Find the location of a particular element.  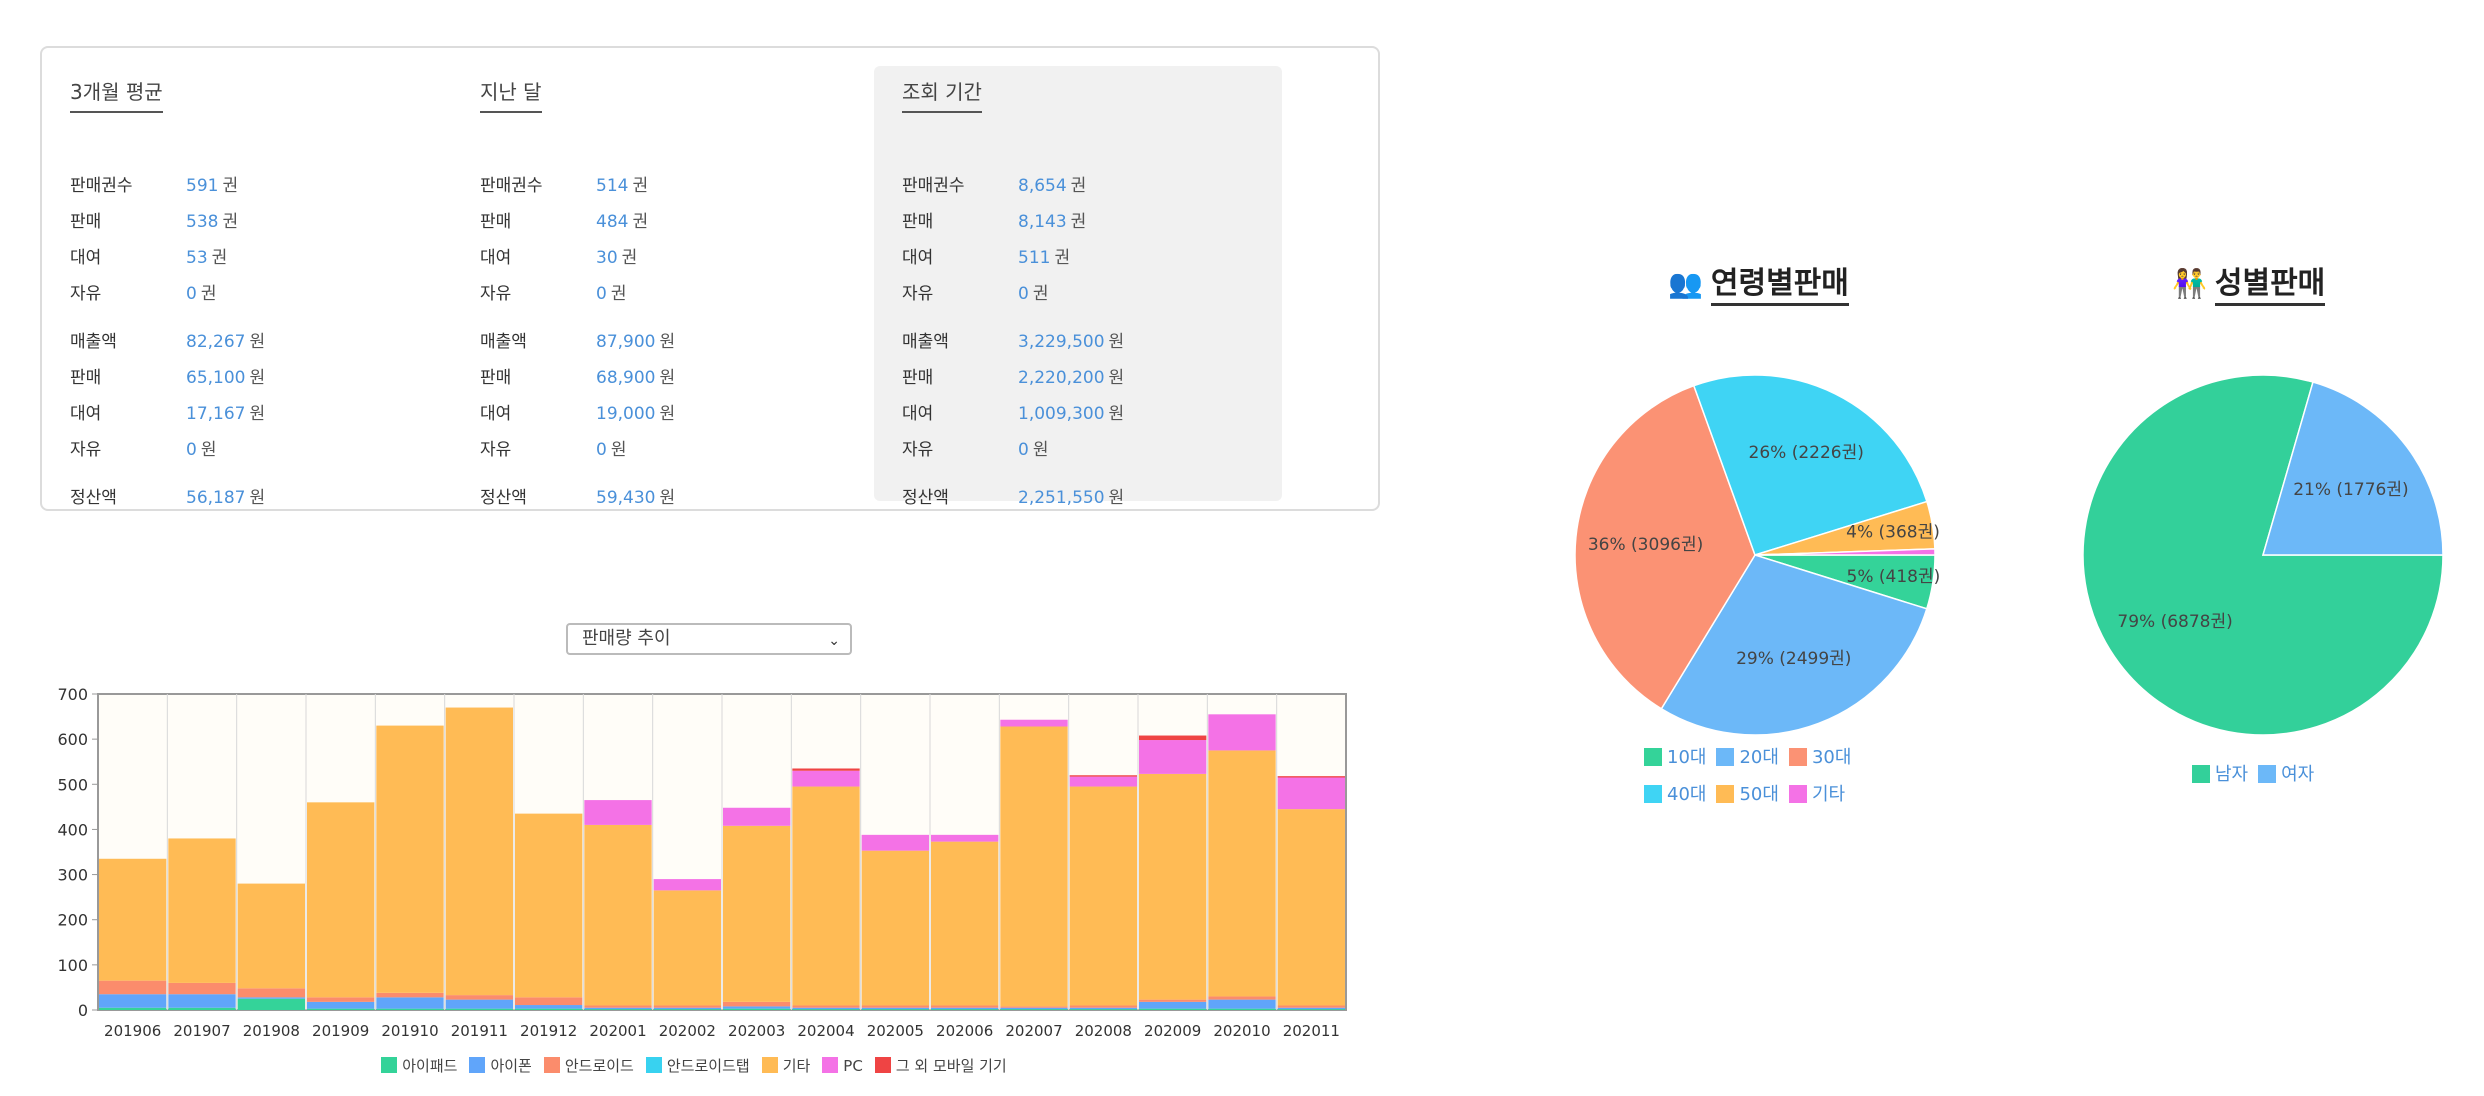

x-tick-label: 202011 is located at coordinates (1311, 1031).